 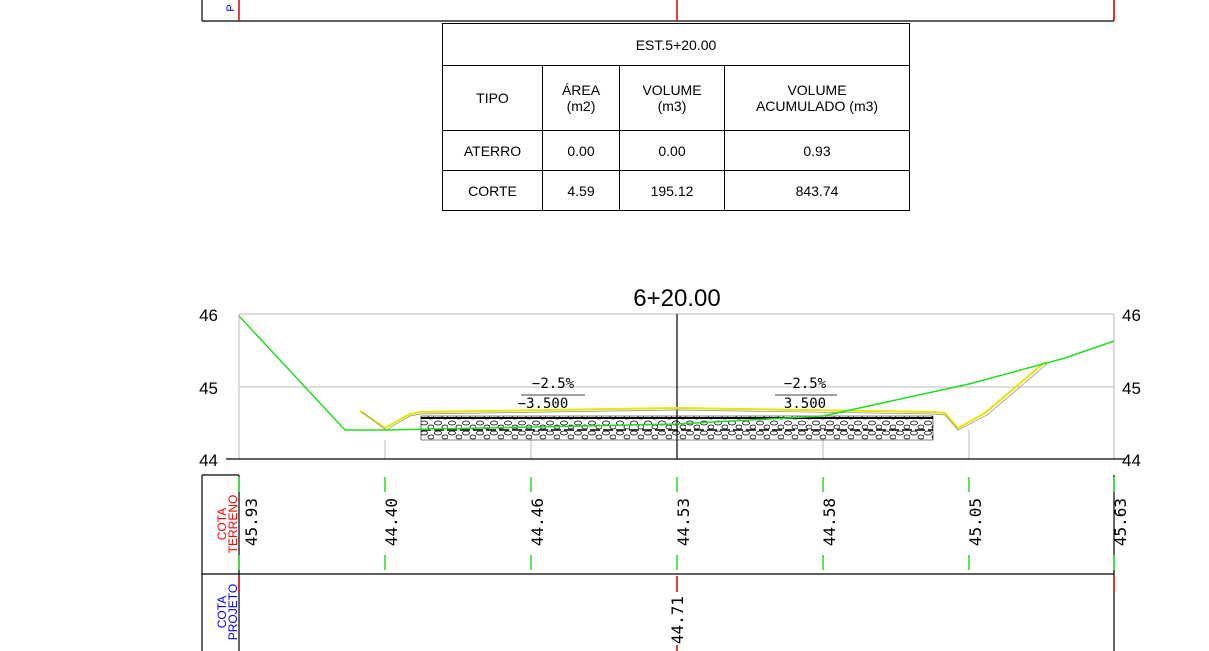 I want to click on cota-projeto-band: COTA PROJETO 44.71, so click(x=658, y=612).